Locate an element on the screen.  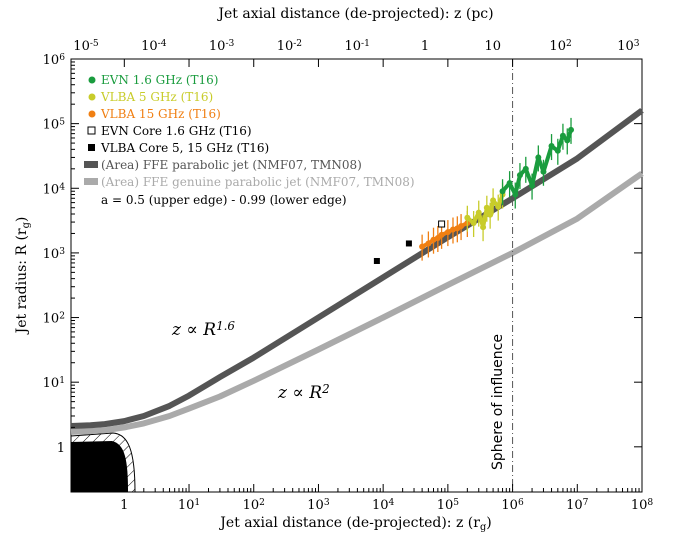
y-tick-label: 105 is located at coordinates (54, 125).